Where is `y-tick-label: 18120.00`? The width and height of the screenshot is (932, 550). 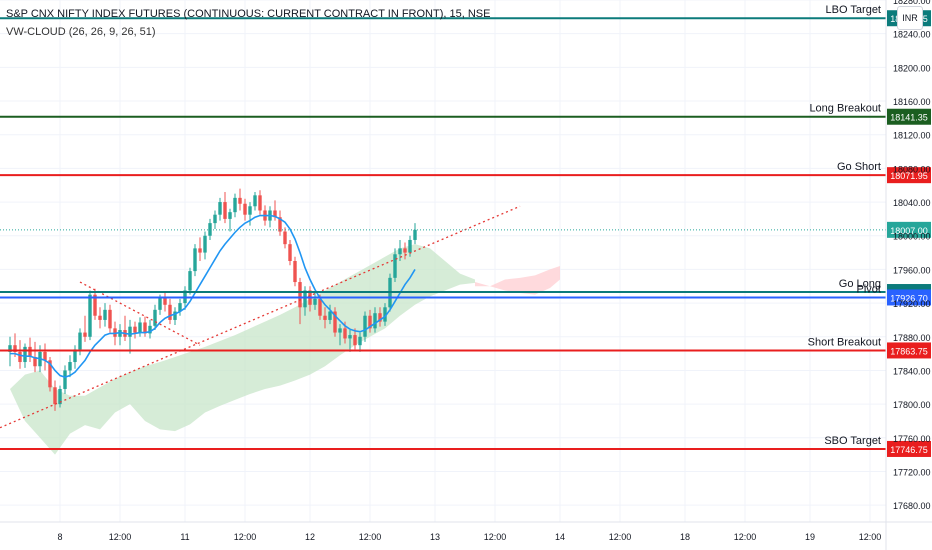
y-tick-label: 18120.00 is located at coordinates (912, 136).